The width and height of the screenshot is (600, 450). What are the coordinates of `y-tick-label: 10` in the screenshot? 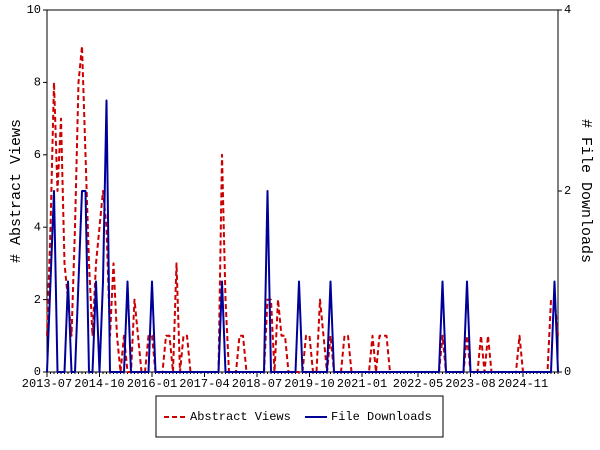 It's located at (34, 10).